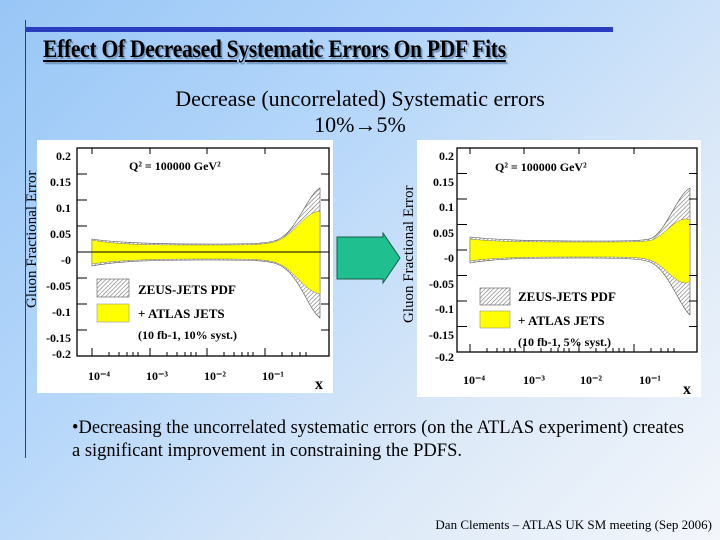  Describe the element at coordinates (360, 124) in the screenshot. I see `subtitle-line-2: 10%→5%` at that location.